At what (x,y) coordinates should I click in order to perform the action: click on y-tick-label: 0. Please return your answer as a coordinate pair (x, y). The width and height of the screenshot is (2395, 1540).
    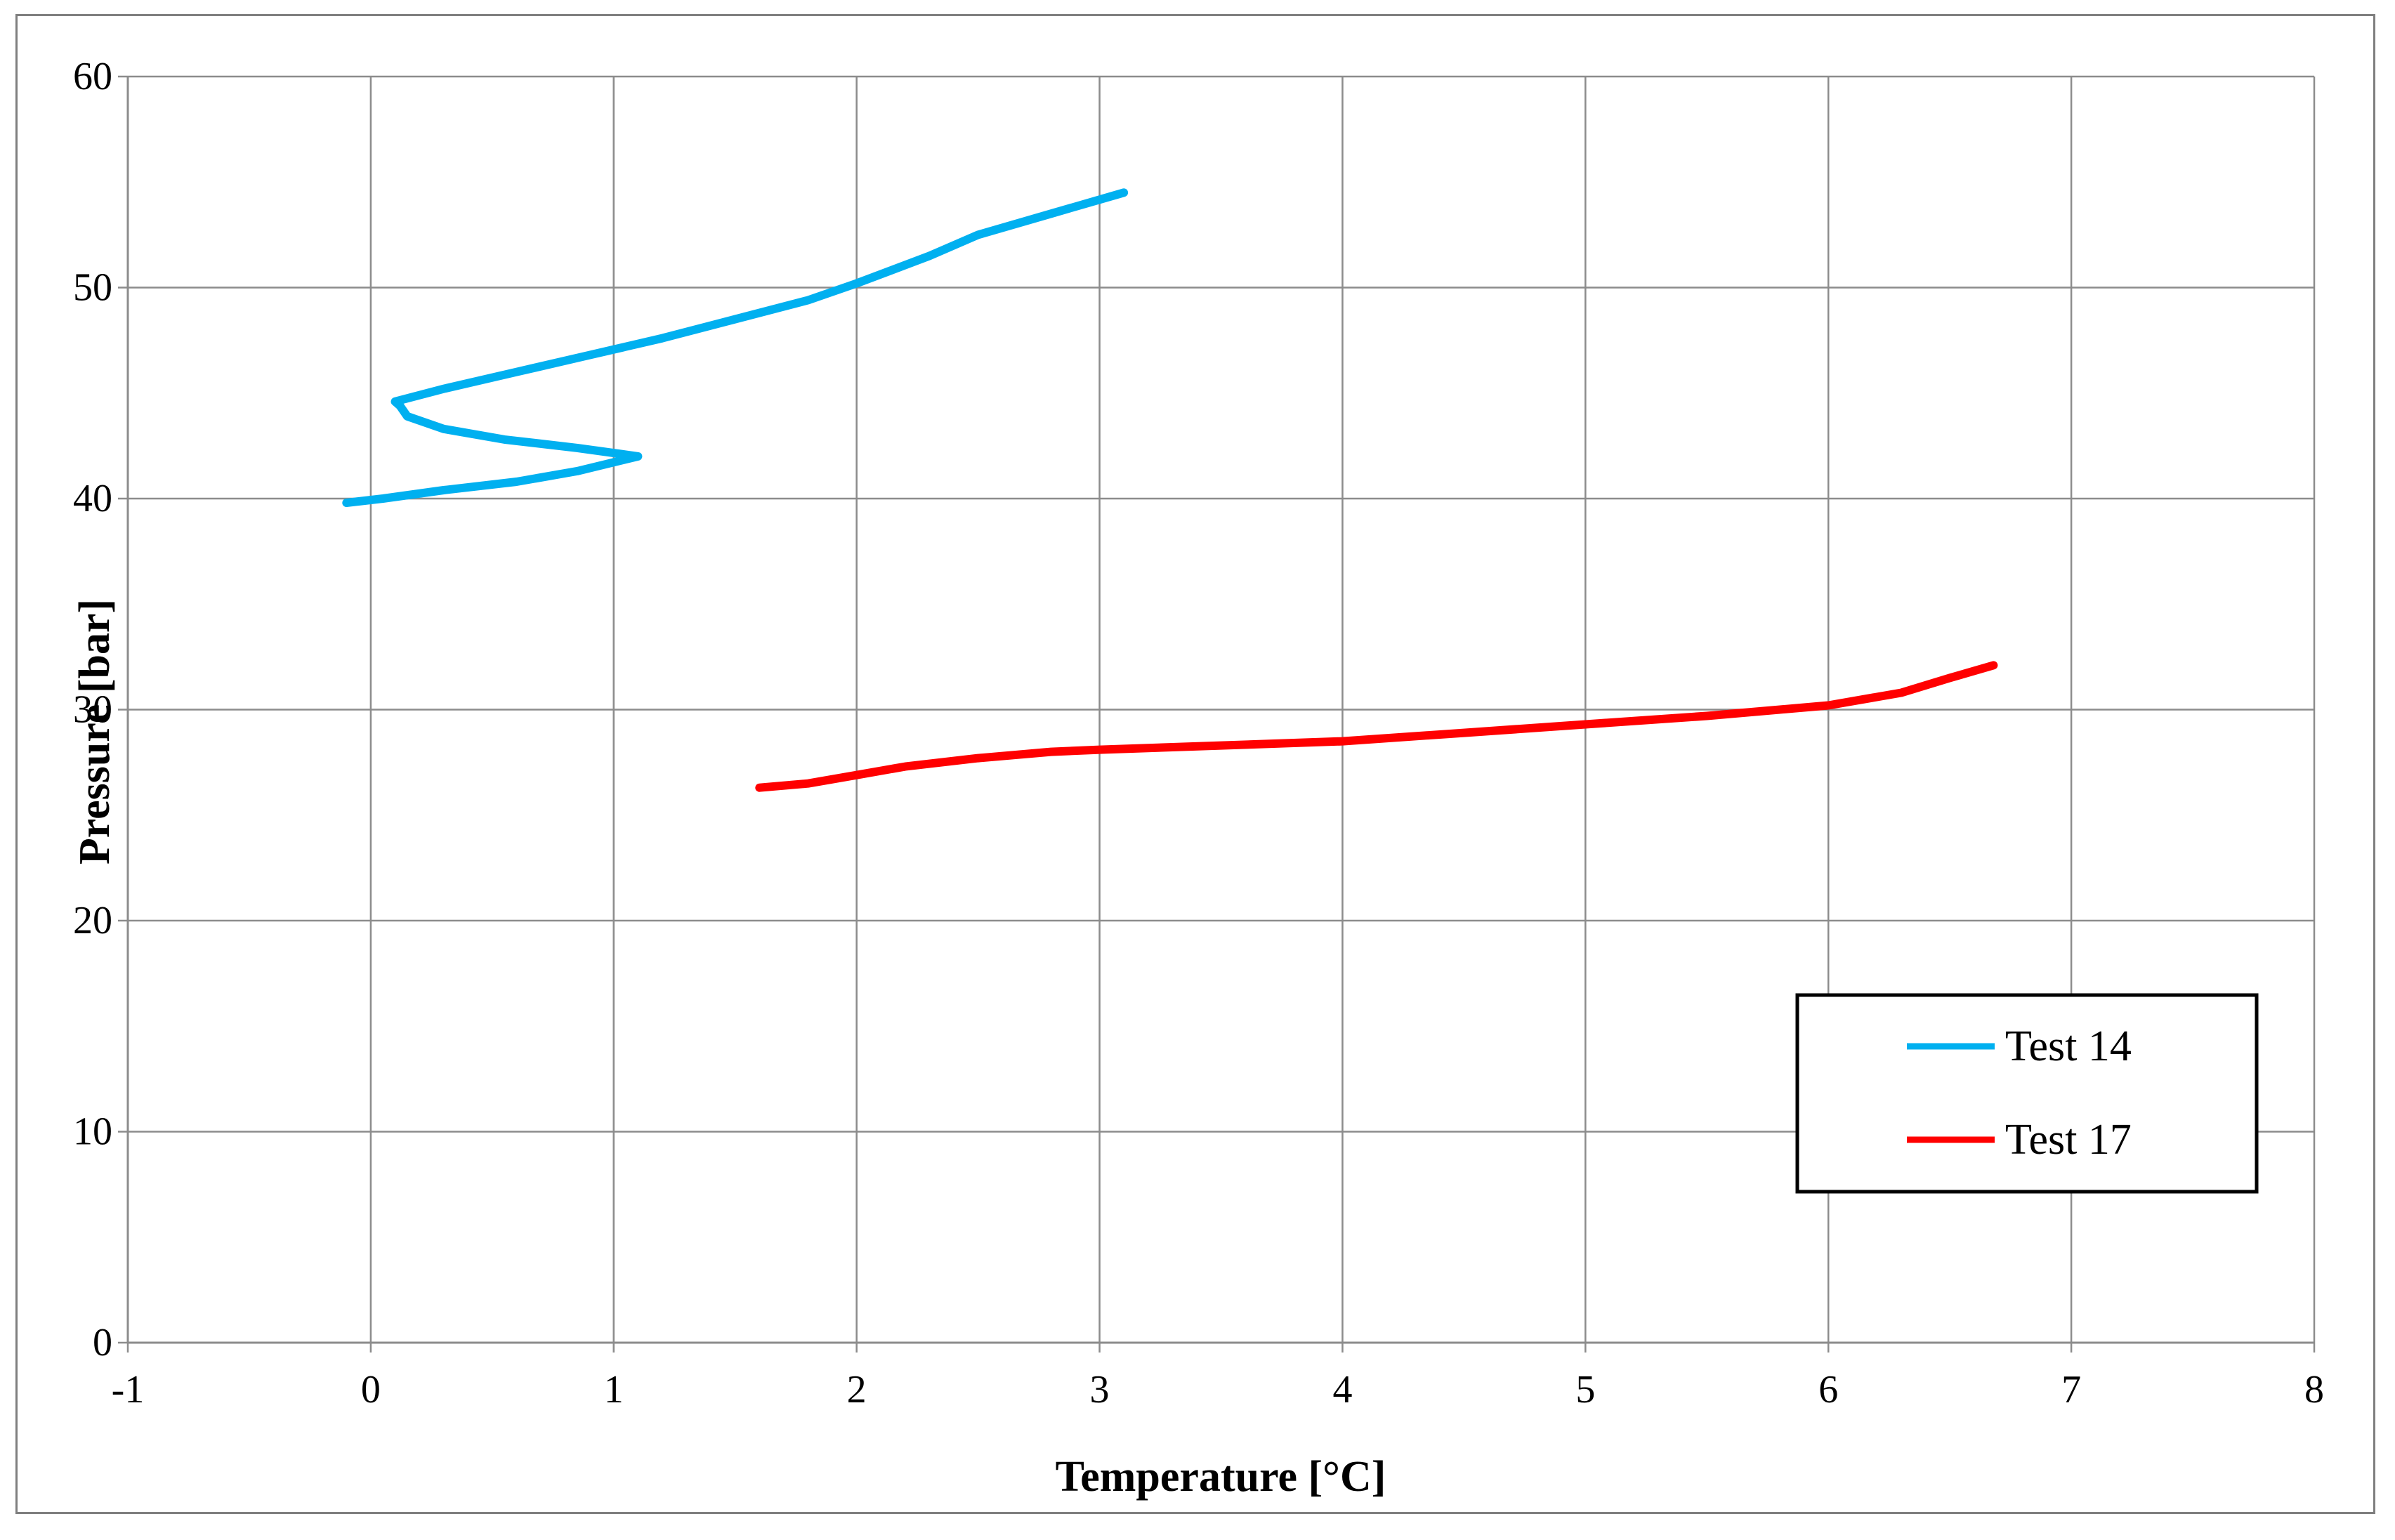
    Looking at the image, I should click on (103, 1342).